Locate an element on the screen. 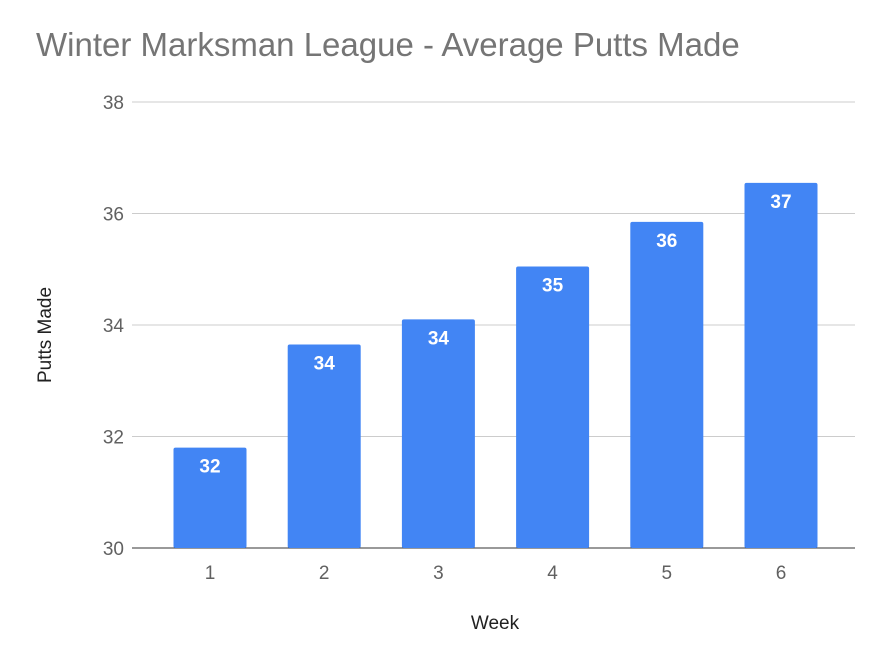  x-tick-label: 6 is located at coordinates (781, 573).